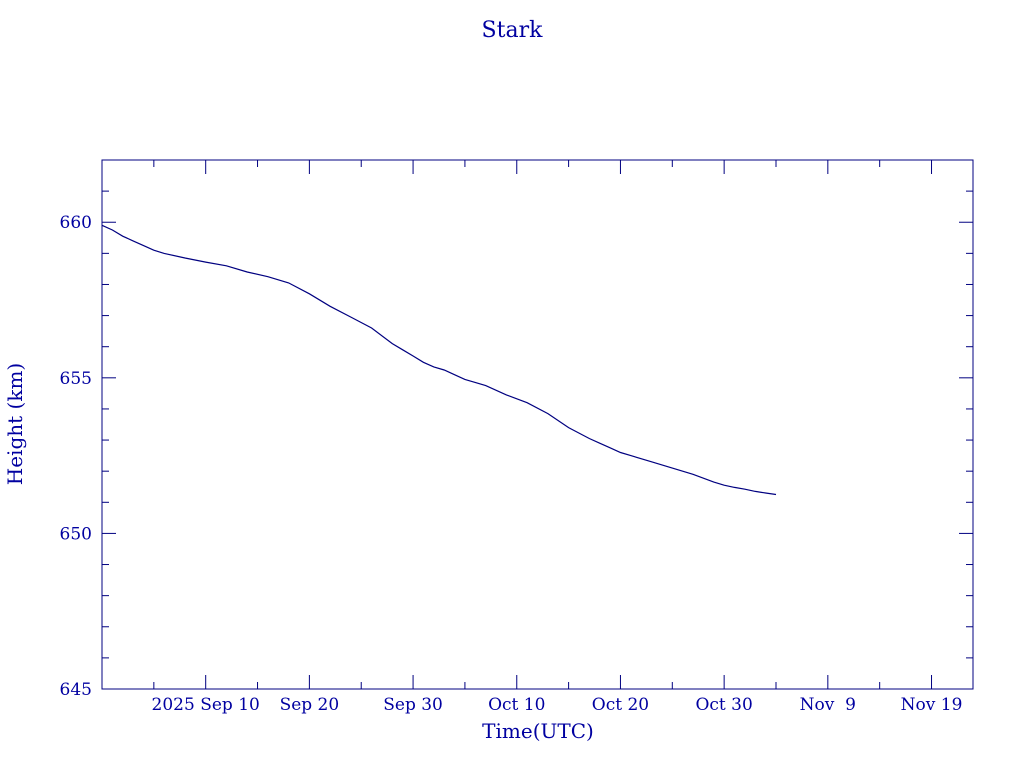 Image resolution: width=1024 pixels, height=768 pixels. What do you see at coordinates (76, 223) in the screenshot?
I see `y-tick-label: 660` at bounding box center [76, 223].